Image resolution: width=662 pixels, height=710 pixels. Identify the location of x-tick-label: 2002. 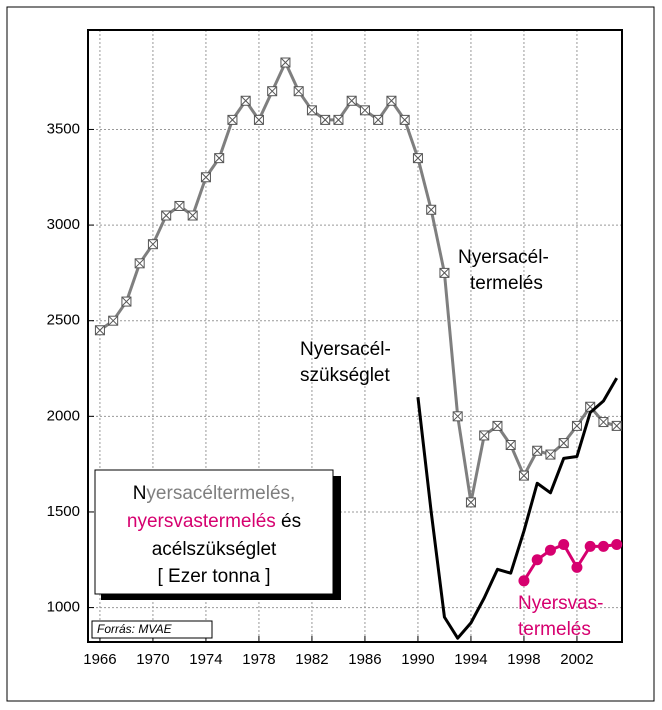
(576, 659).